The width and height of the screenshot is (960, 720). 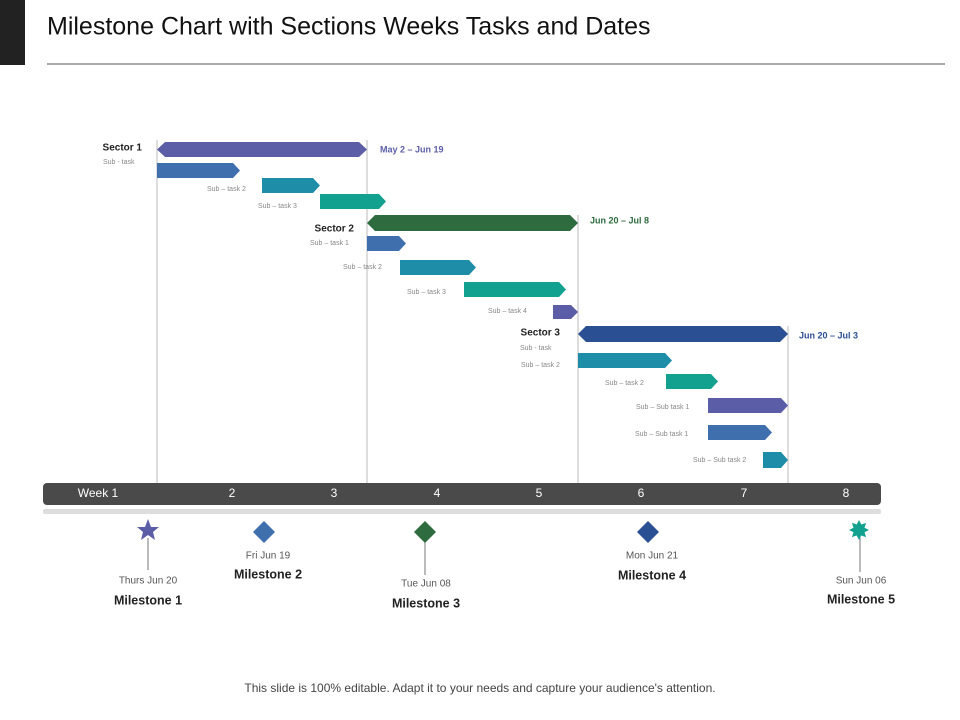 I want to click on task-label: Sub – task 4, so click(x=507, y=311).